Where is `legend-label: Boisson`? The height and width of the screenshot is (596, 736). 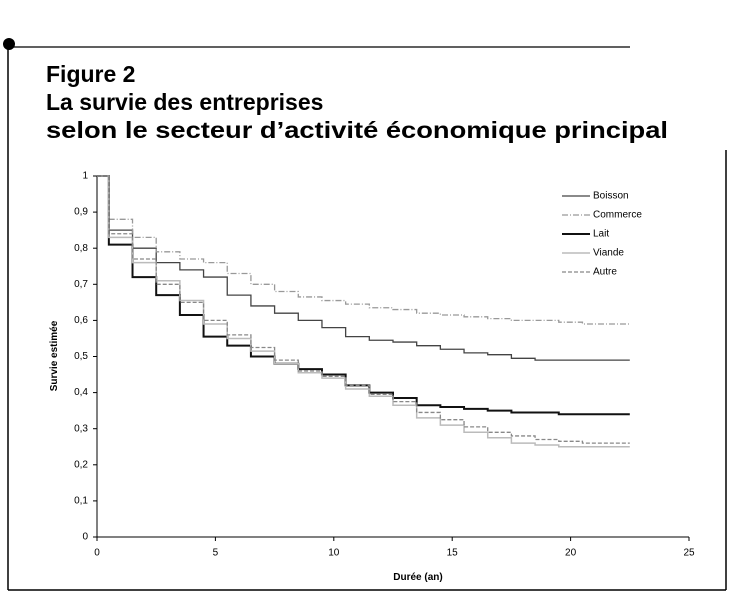
legend-label: Boisson is located at coordinates (611, 196).